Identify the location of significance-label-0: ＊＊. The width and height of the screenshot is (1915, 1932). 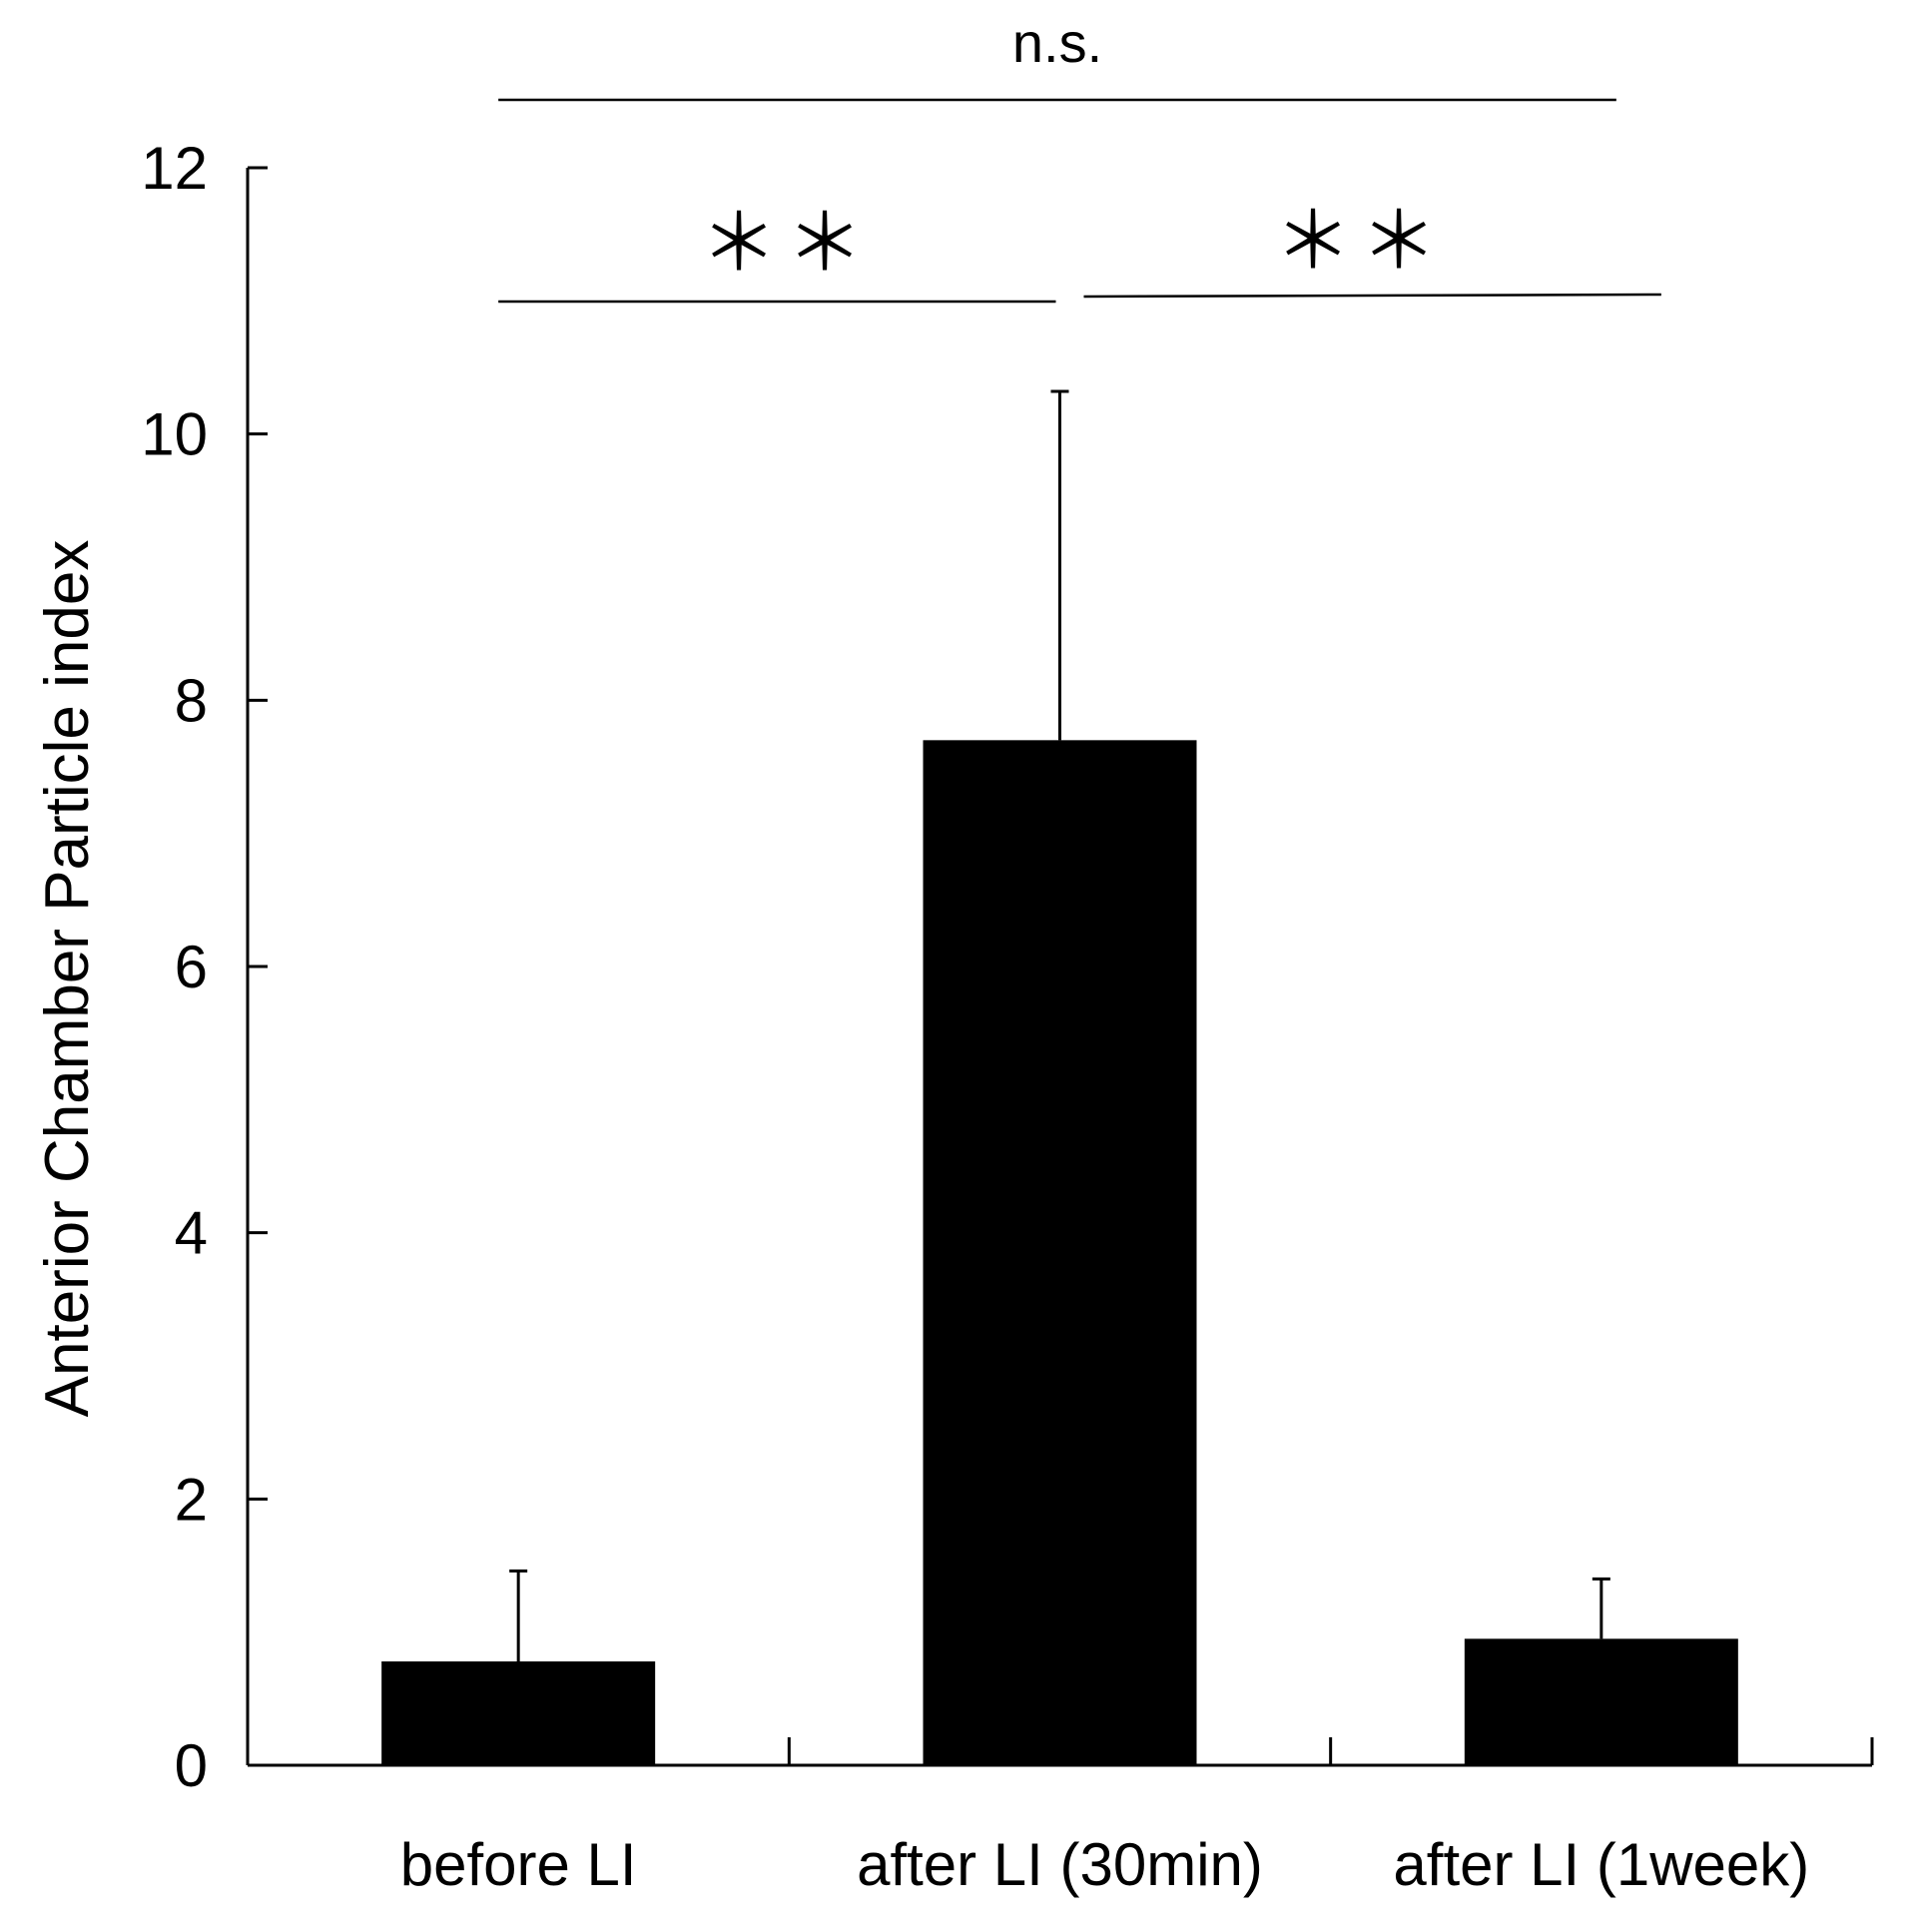
(786, 243).